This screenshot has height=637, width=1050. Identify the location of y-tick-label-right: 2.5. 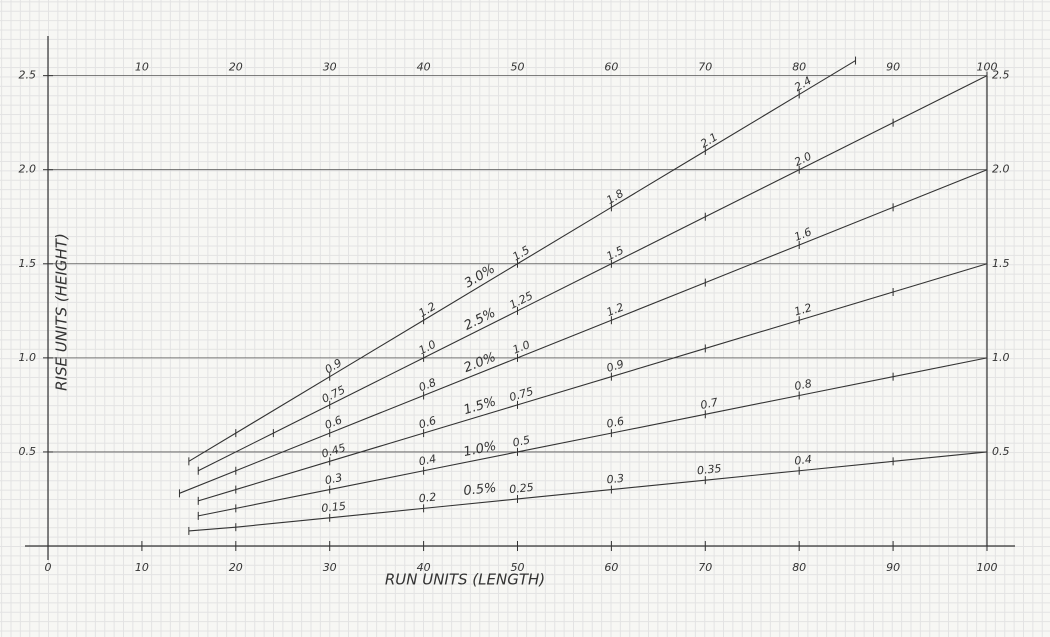
(1001, 75).